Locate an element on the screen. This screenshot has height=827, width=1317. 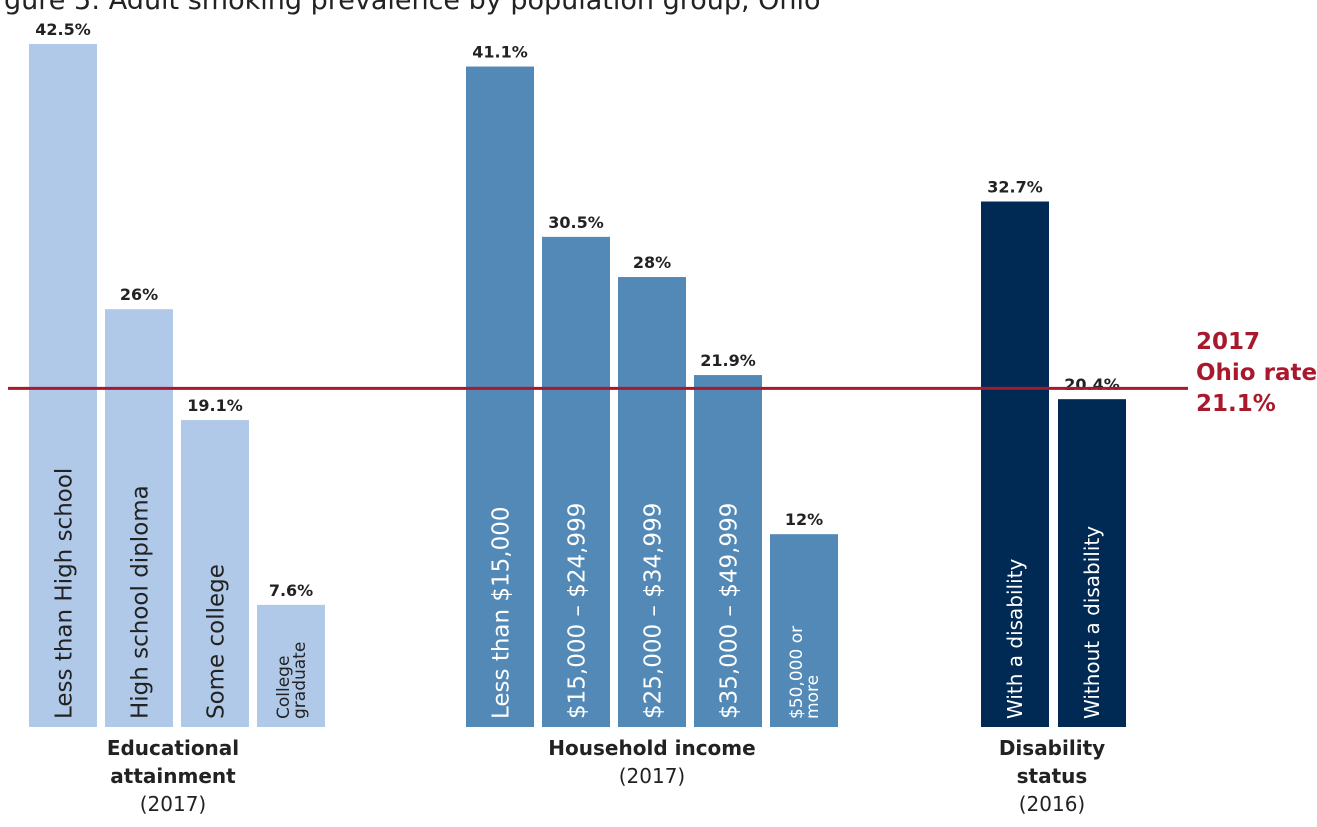
data-label: 20.4% is located at coordinates (1092, 384).